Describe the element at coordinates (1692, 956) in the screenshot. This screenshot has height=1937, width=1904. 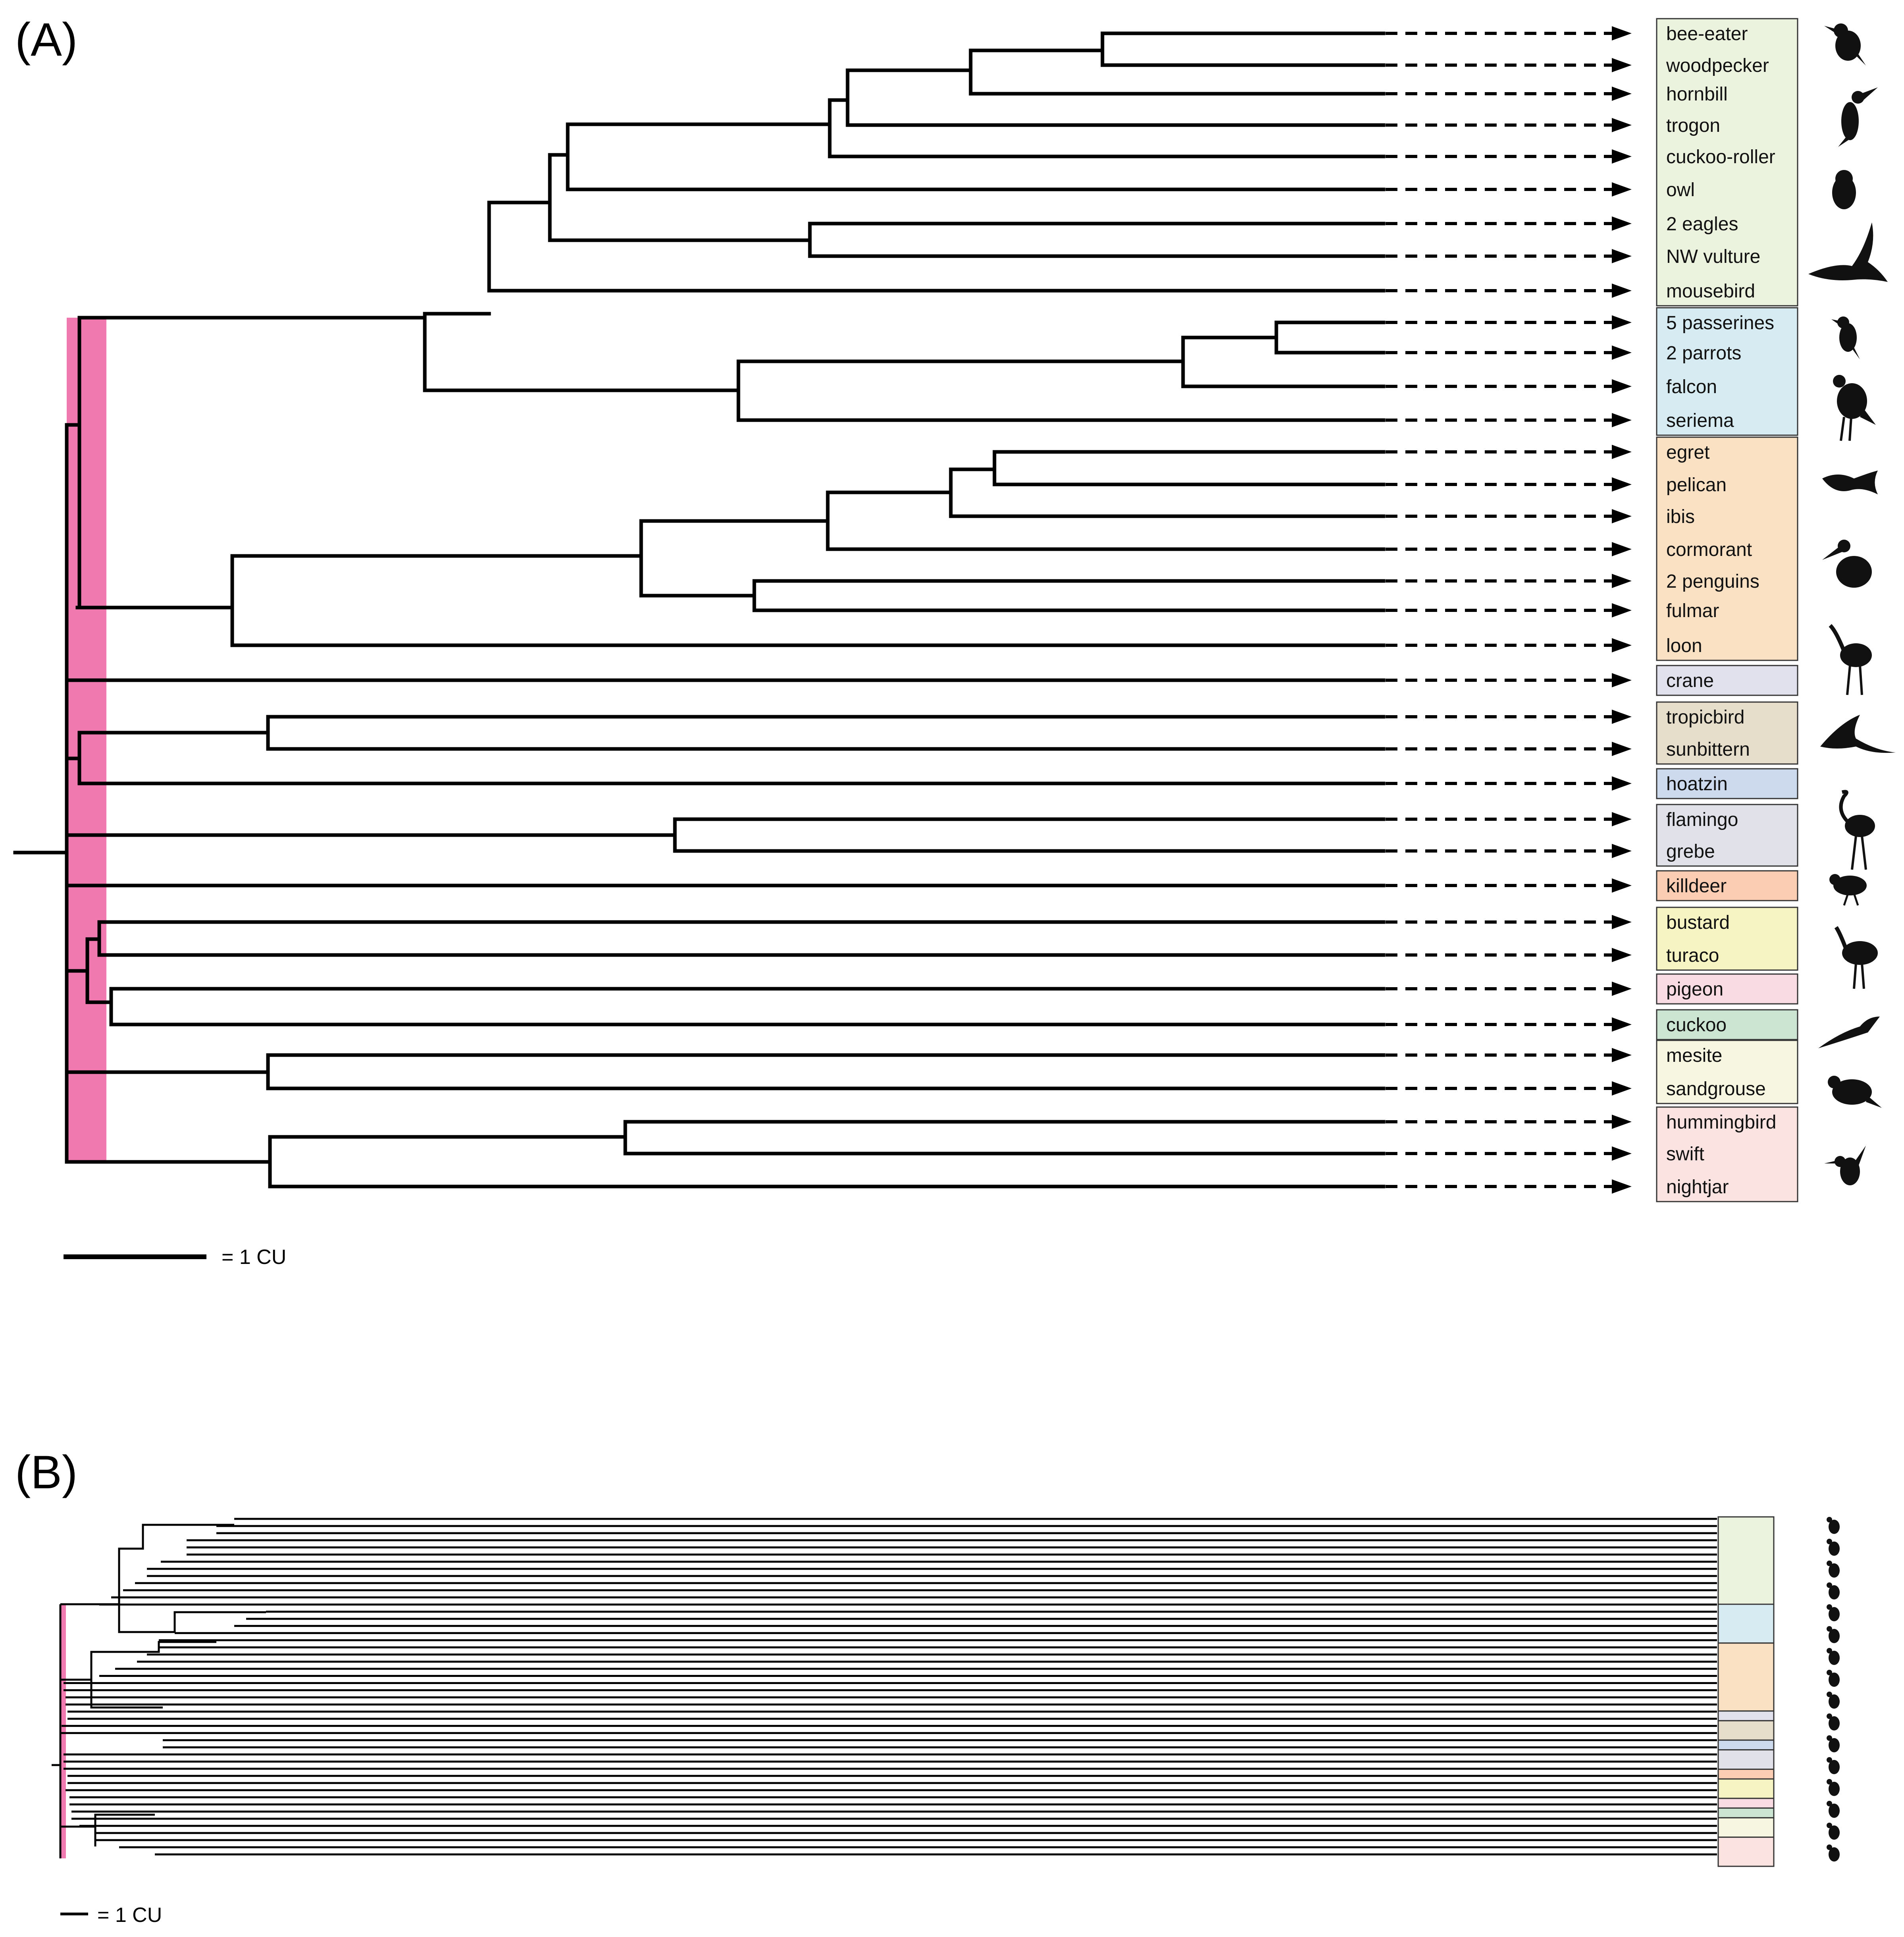
I see `tip-label: turaco` at that location.